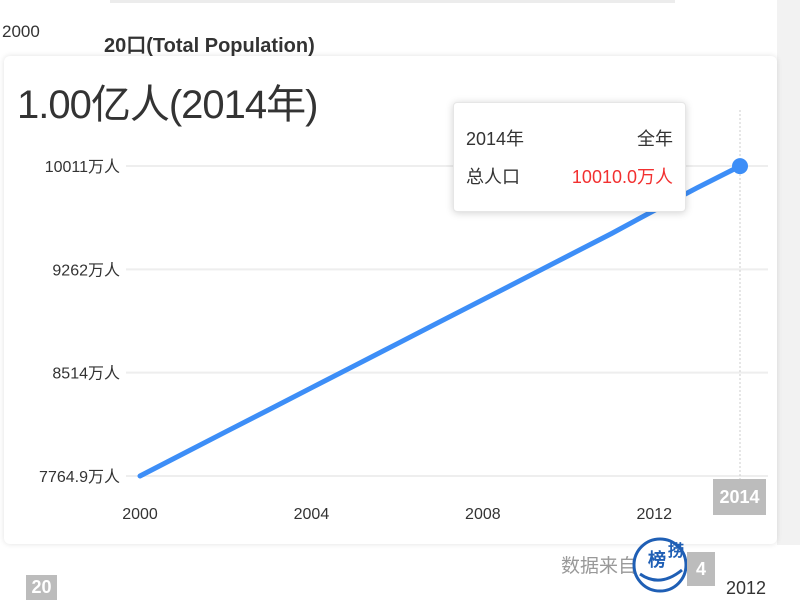  I want to click on x-tick-label: 2012, so click(654, 514).